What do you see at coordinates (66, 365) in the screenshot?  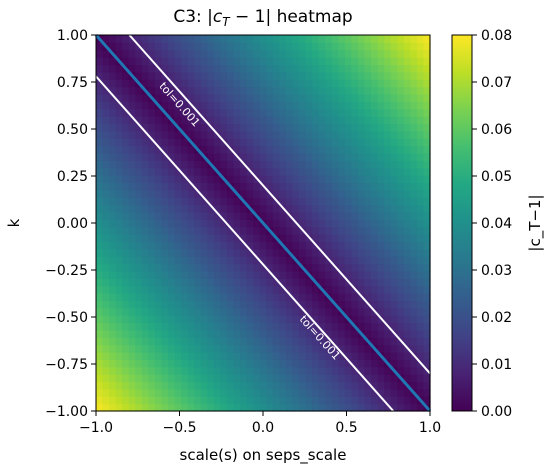 I see `y-tick-label: −0.75` at bounding box center [66, 365].